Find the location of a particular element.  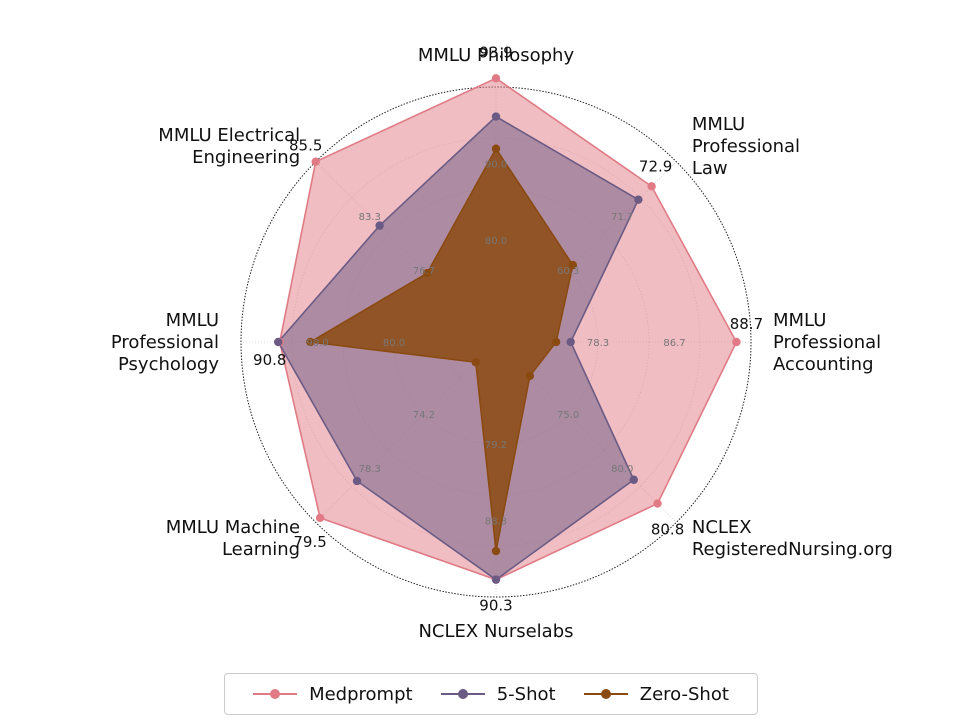

axis-label-5: NCLEX Nurselabs is located at coordinates (495, 631).